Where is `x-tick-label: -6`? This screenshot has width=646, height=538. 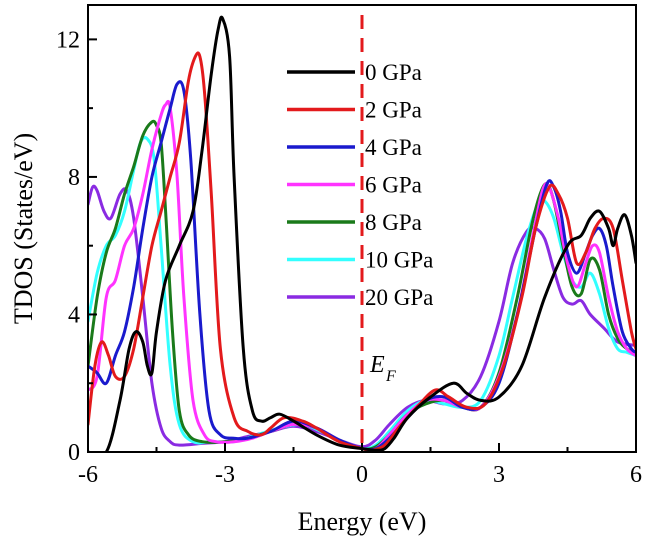
x-tick-label: -6 is located at coordinates (88, 475).